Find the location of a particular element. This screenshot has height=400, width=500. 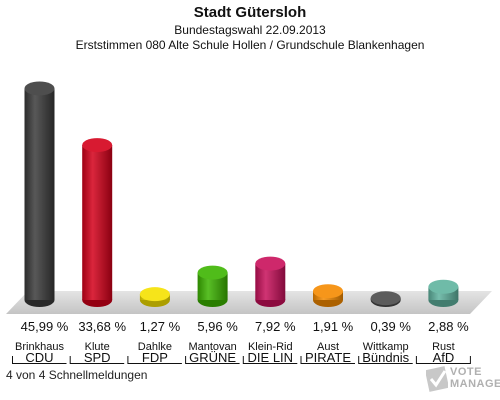

bar-pirate is located at coordinates (328, 295).